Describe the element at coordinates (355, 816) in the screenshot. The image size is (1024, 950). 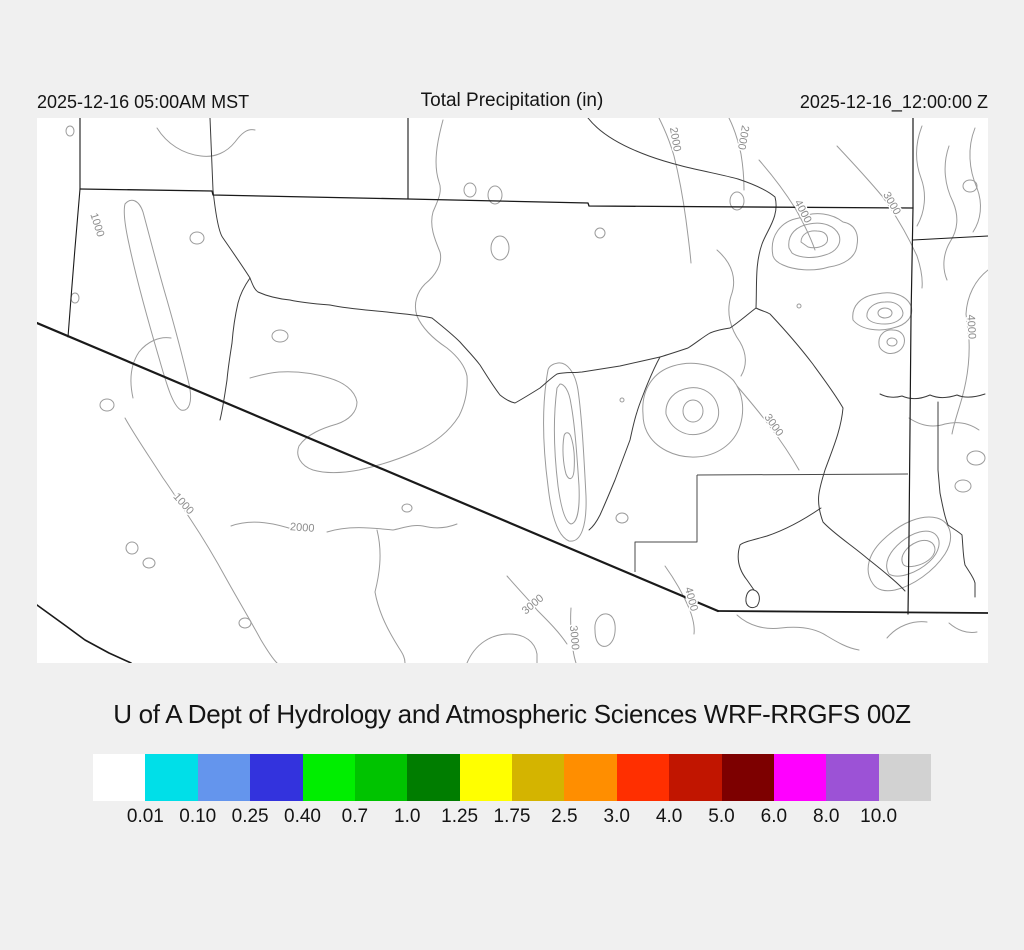
I see `colorbar-tick-label: 0.7` at that location.